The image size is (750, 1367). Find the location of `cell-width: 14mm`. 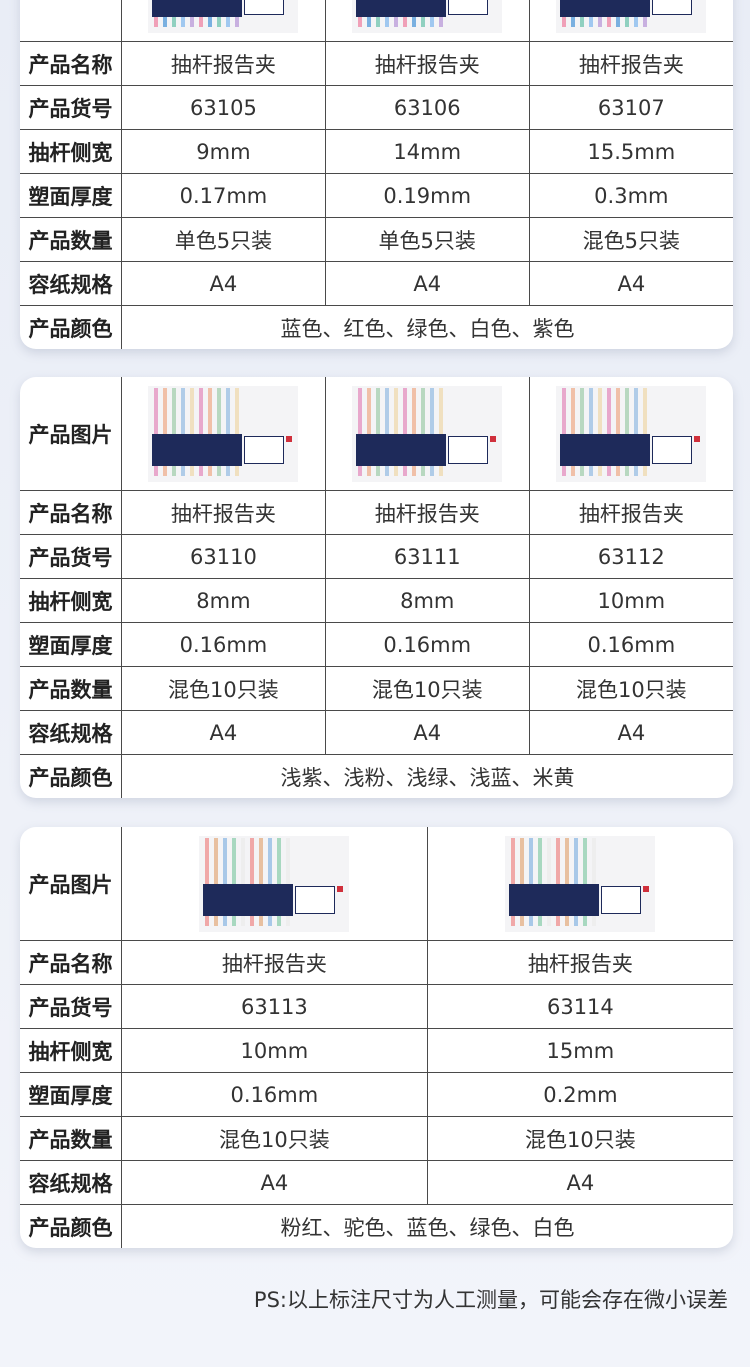

cell-width: 14mm is located at coordinates (427, 151).